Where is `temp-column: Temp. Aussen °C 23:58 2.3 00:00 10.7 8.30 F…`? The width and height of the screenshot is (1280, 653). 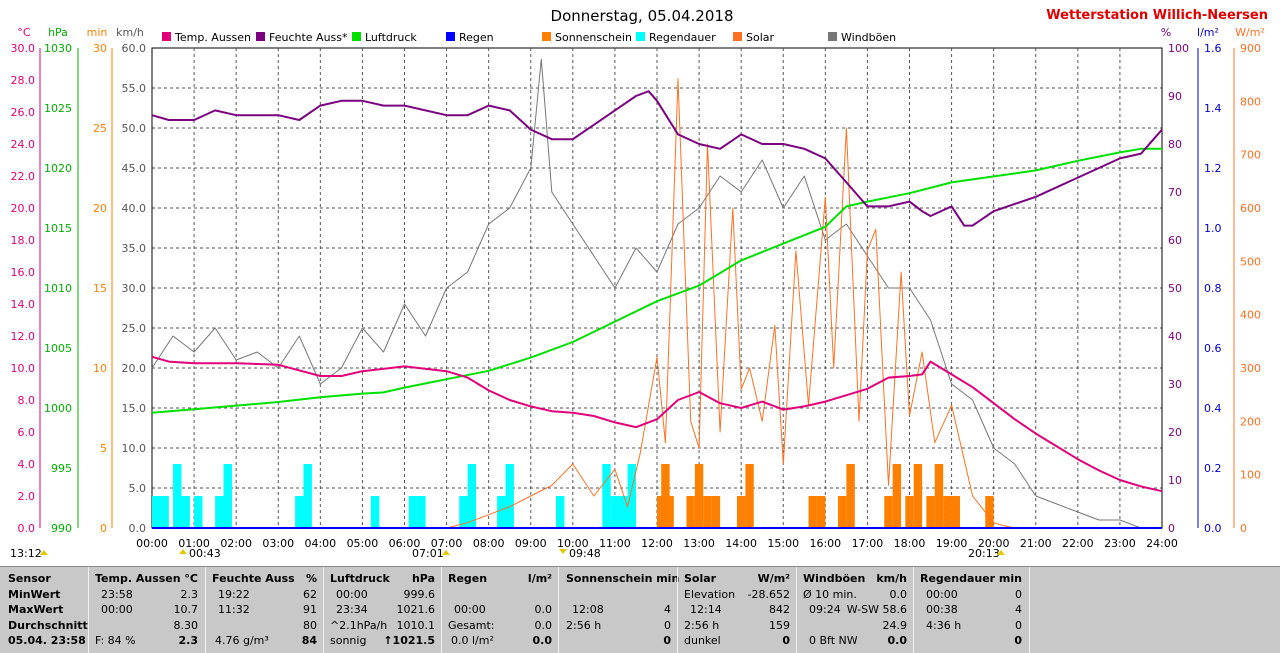 temp-column: Temp. Aussen °C 23:58 2.3 00:00 10.7 8.30 F… is located at coordinates (146, 610).